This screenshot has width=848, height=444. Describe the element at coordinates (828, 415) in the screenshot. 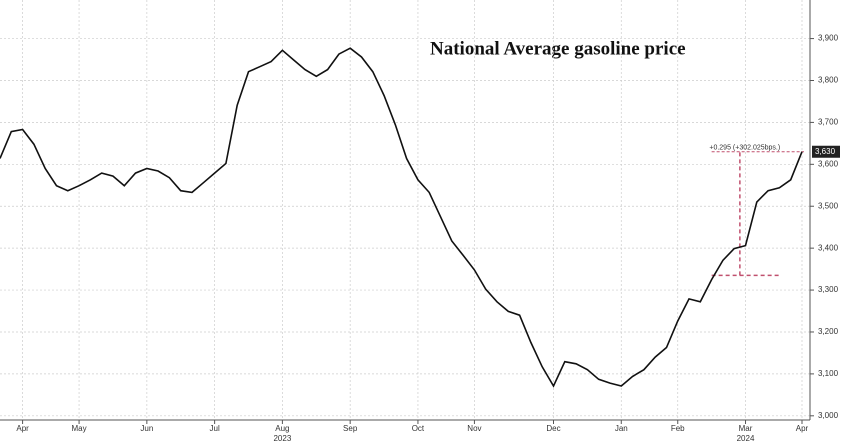

I see `y-tick-label: 3,000` at that location.